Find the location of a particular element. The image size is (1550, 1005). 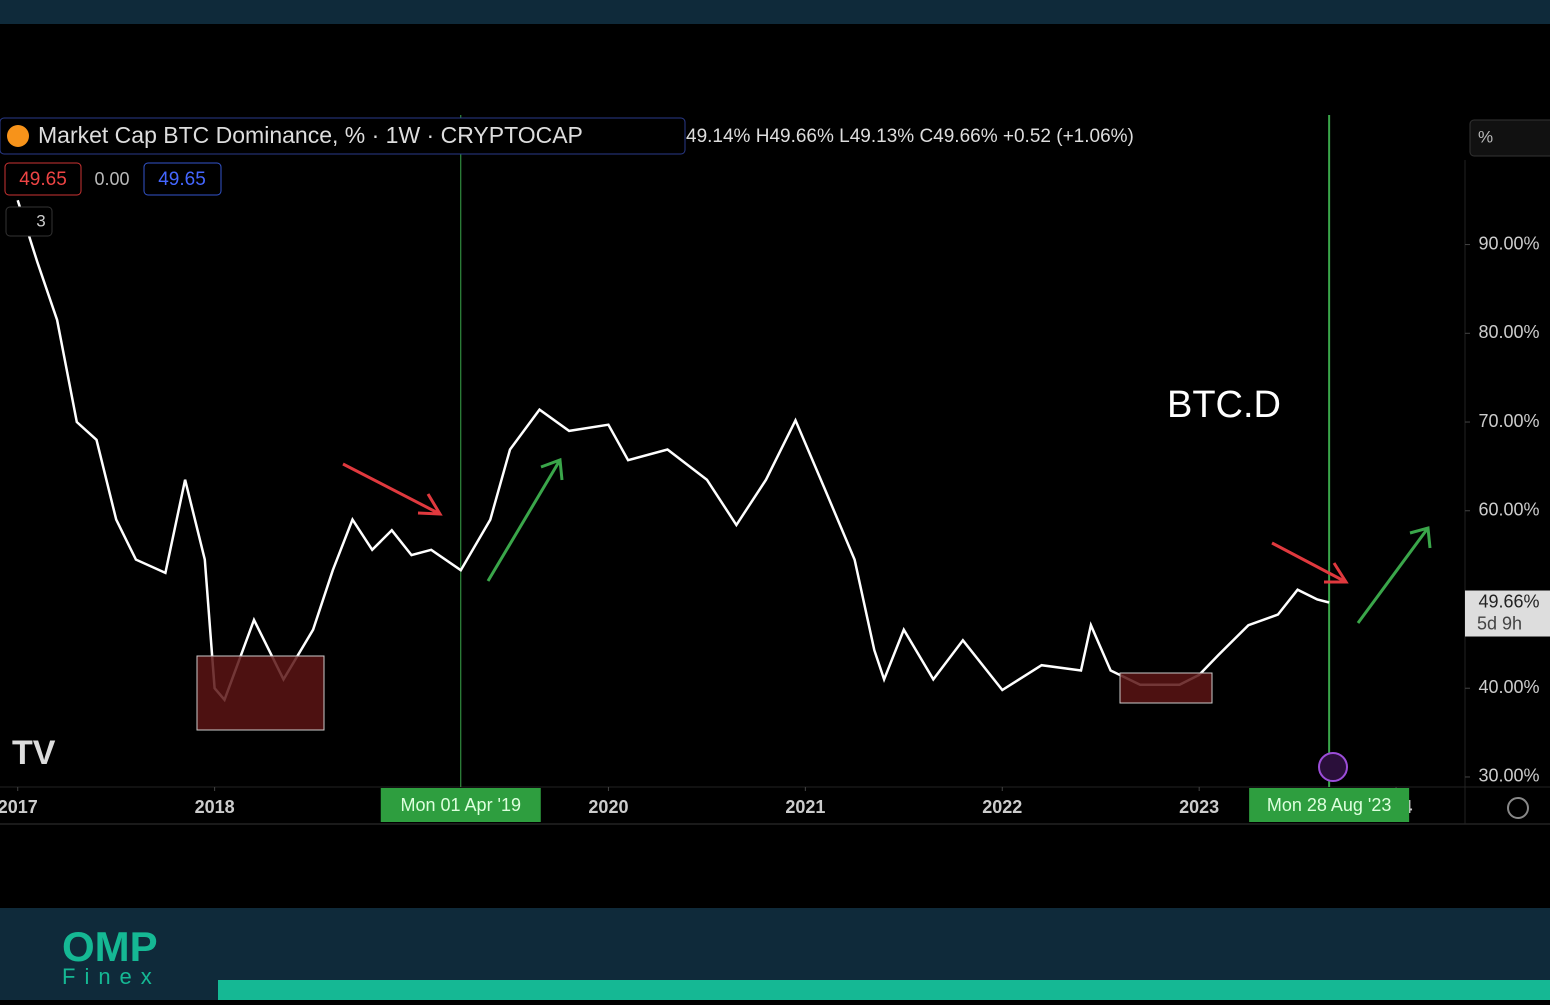

last-price-box is located at coordinates (1507, 613).